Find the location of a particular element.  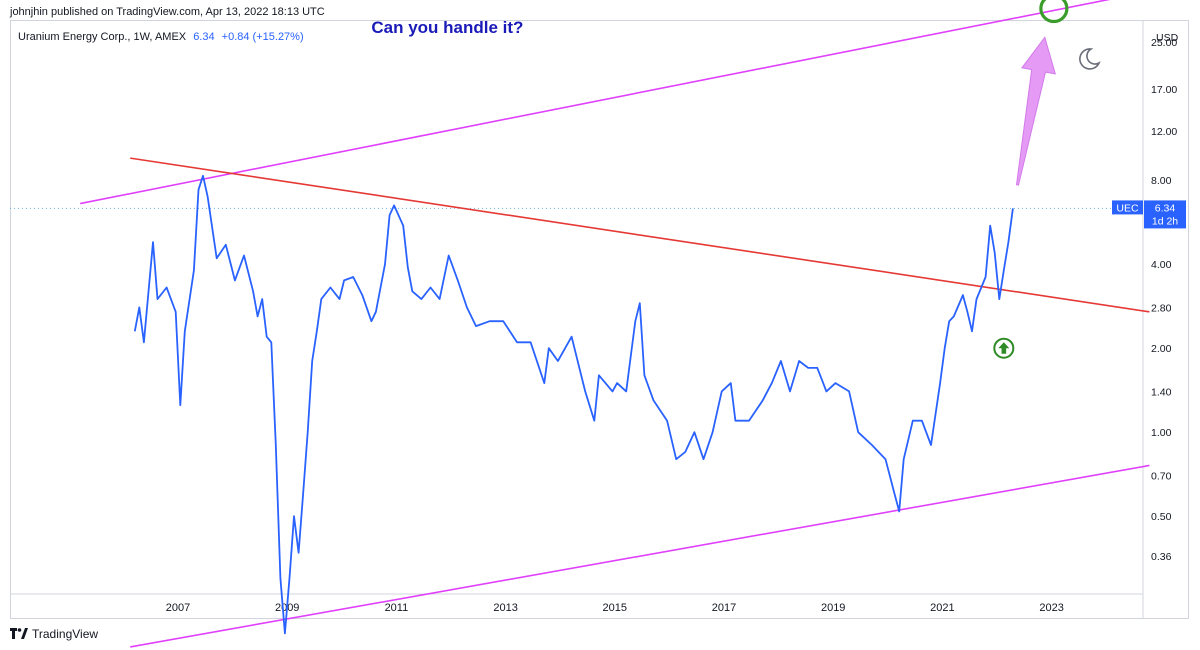

price-tag-countdown: 1d 2h is located at coordinates (1165, 221).